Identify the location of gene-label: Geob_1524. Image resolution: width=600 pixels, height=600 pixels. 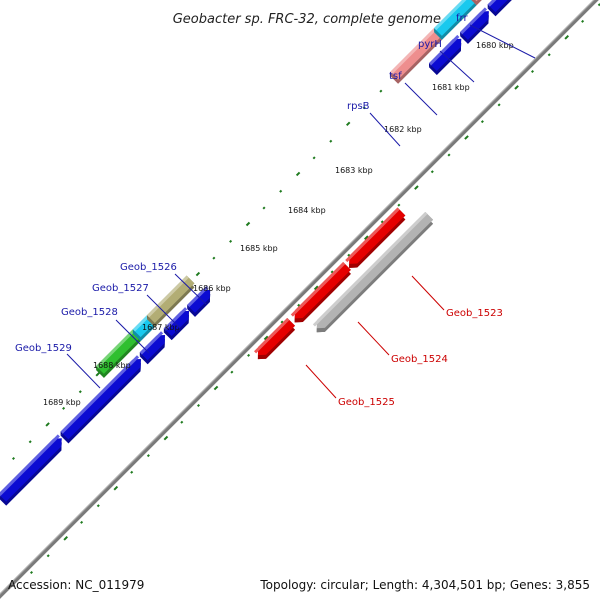
(419, 359).